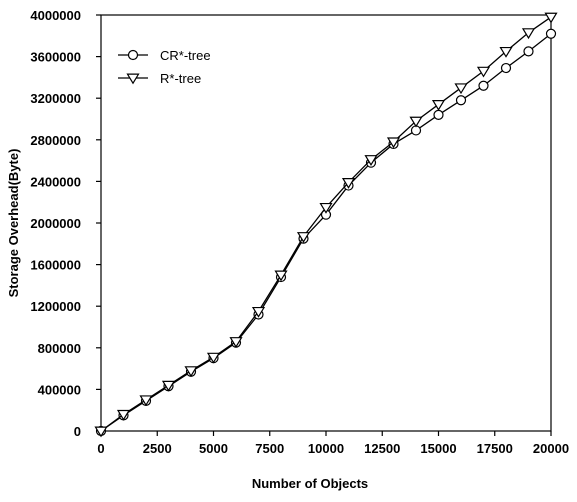 This screenshot has height=502, width=577. I want to click on y-axis-title: Storage Overhead(Byte), so click(13, 223).